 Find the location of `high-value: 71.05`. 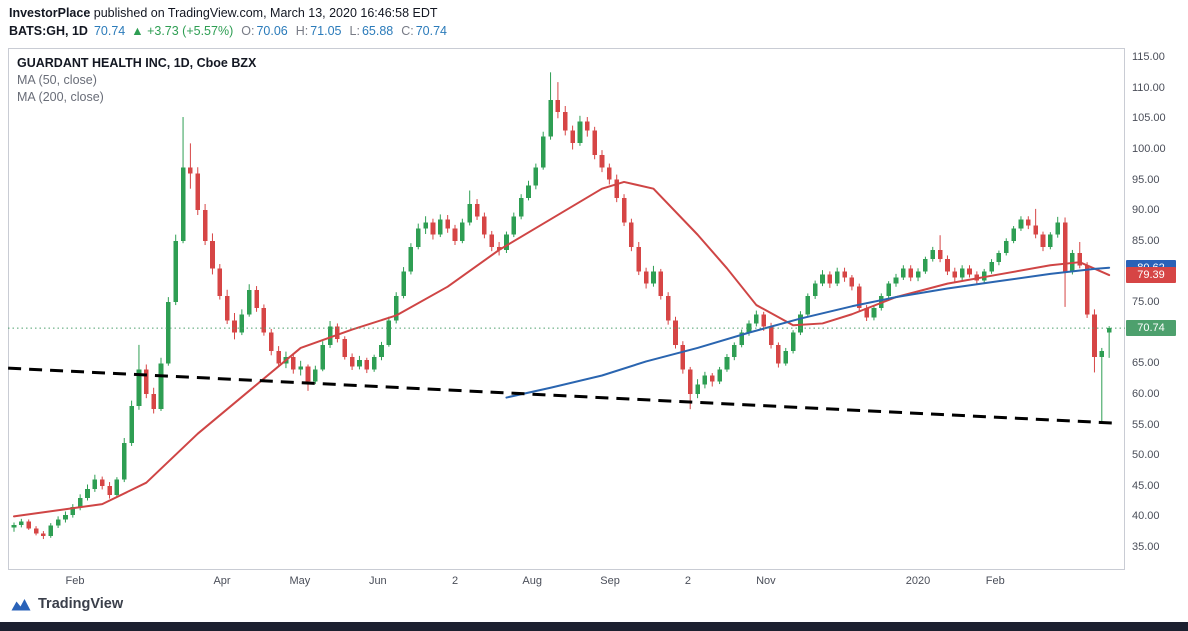

high-value: 71.05 is located at coordinates (326, 31).